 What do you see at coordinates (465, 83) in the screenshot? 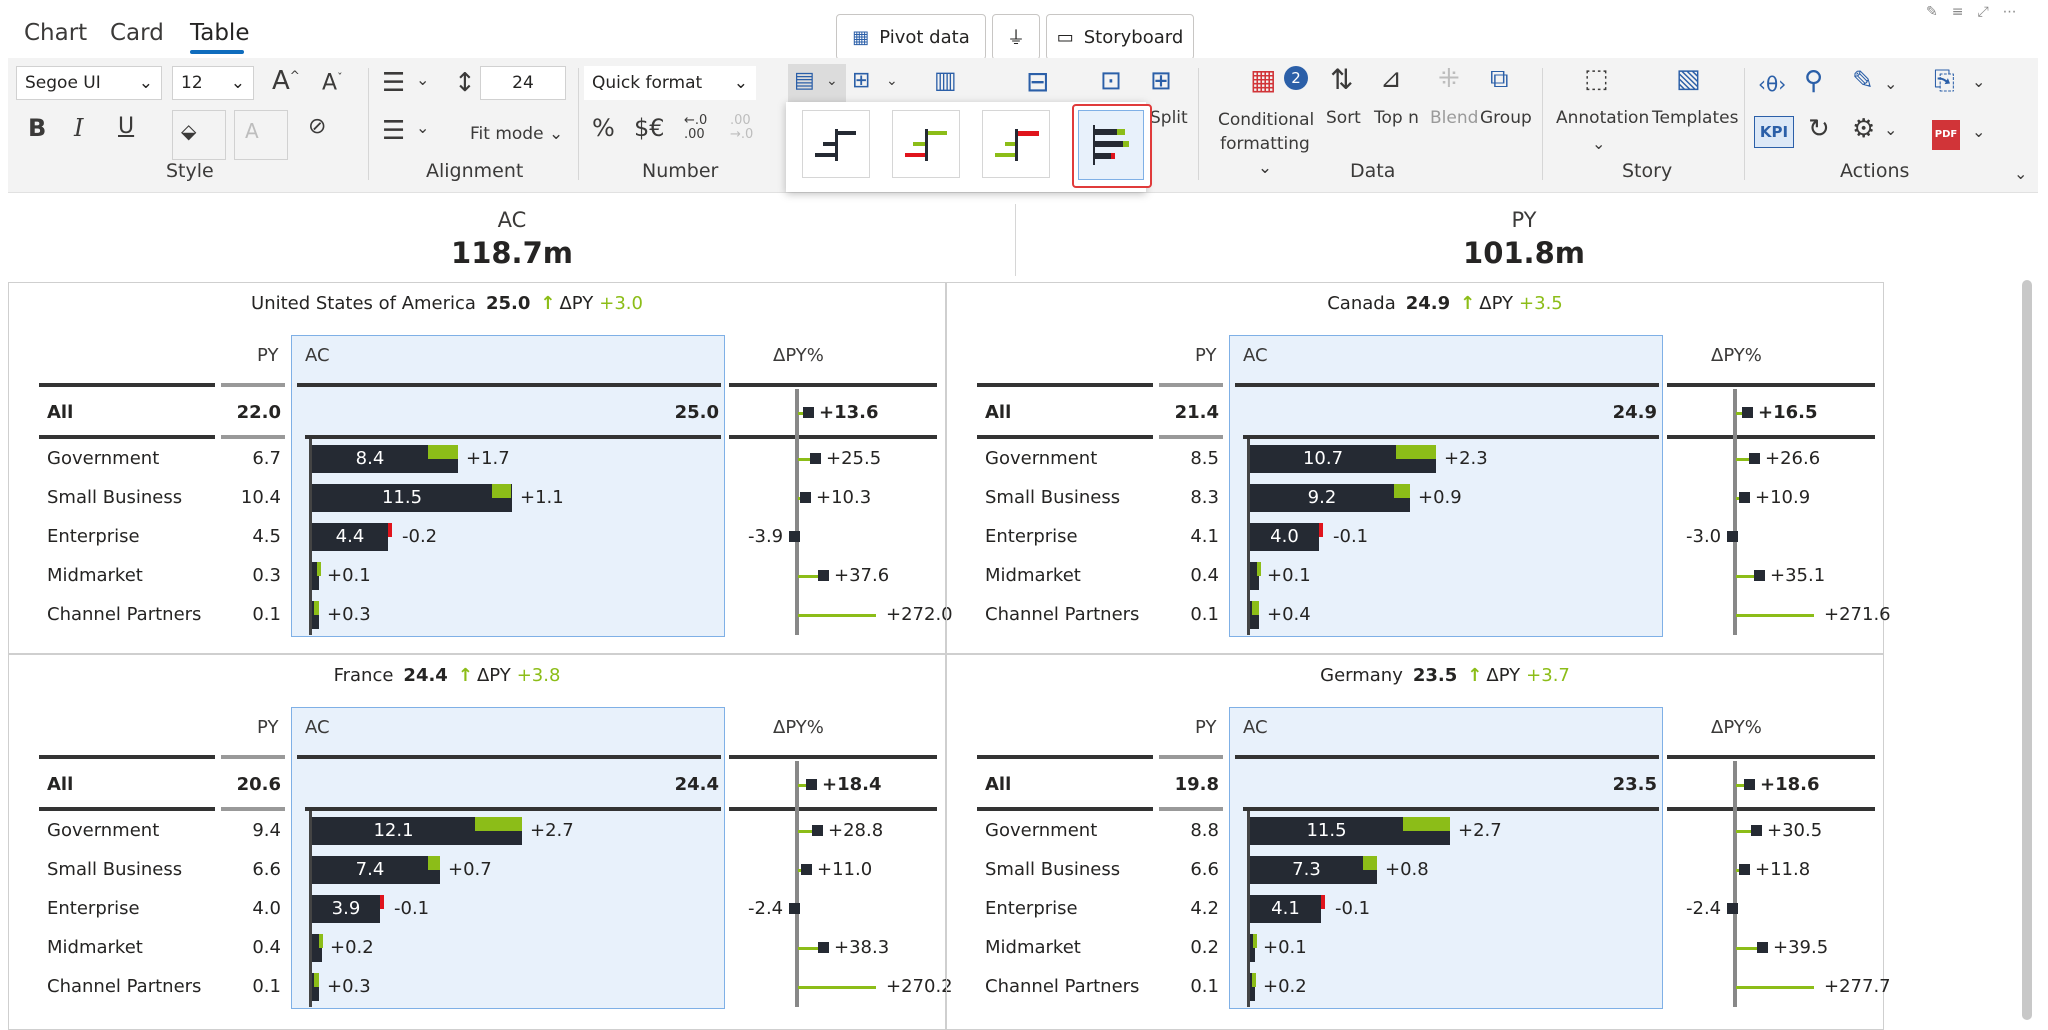
I see `row-height-icon: ↕` at bounding box center [465, 83].